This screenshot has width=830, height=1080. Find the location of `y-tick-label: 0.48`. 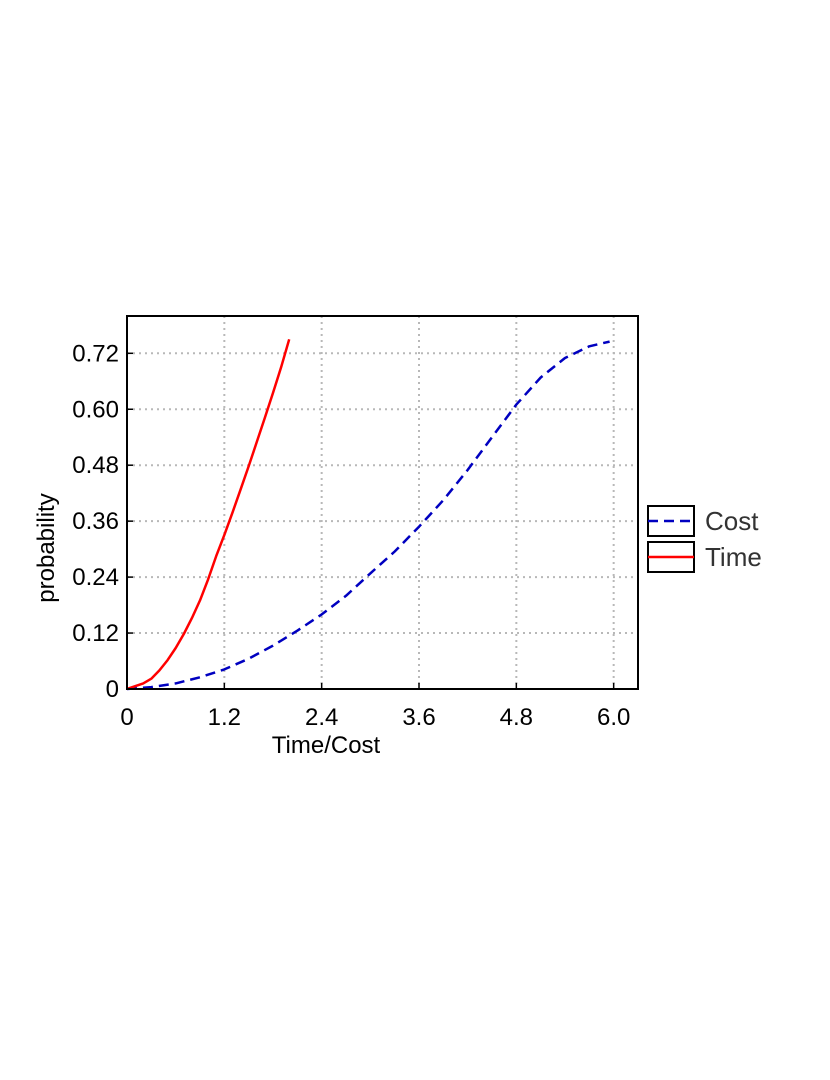

y-tick-label: 0.48 is located at coordinates (95, 465).